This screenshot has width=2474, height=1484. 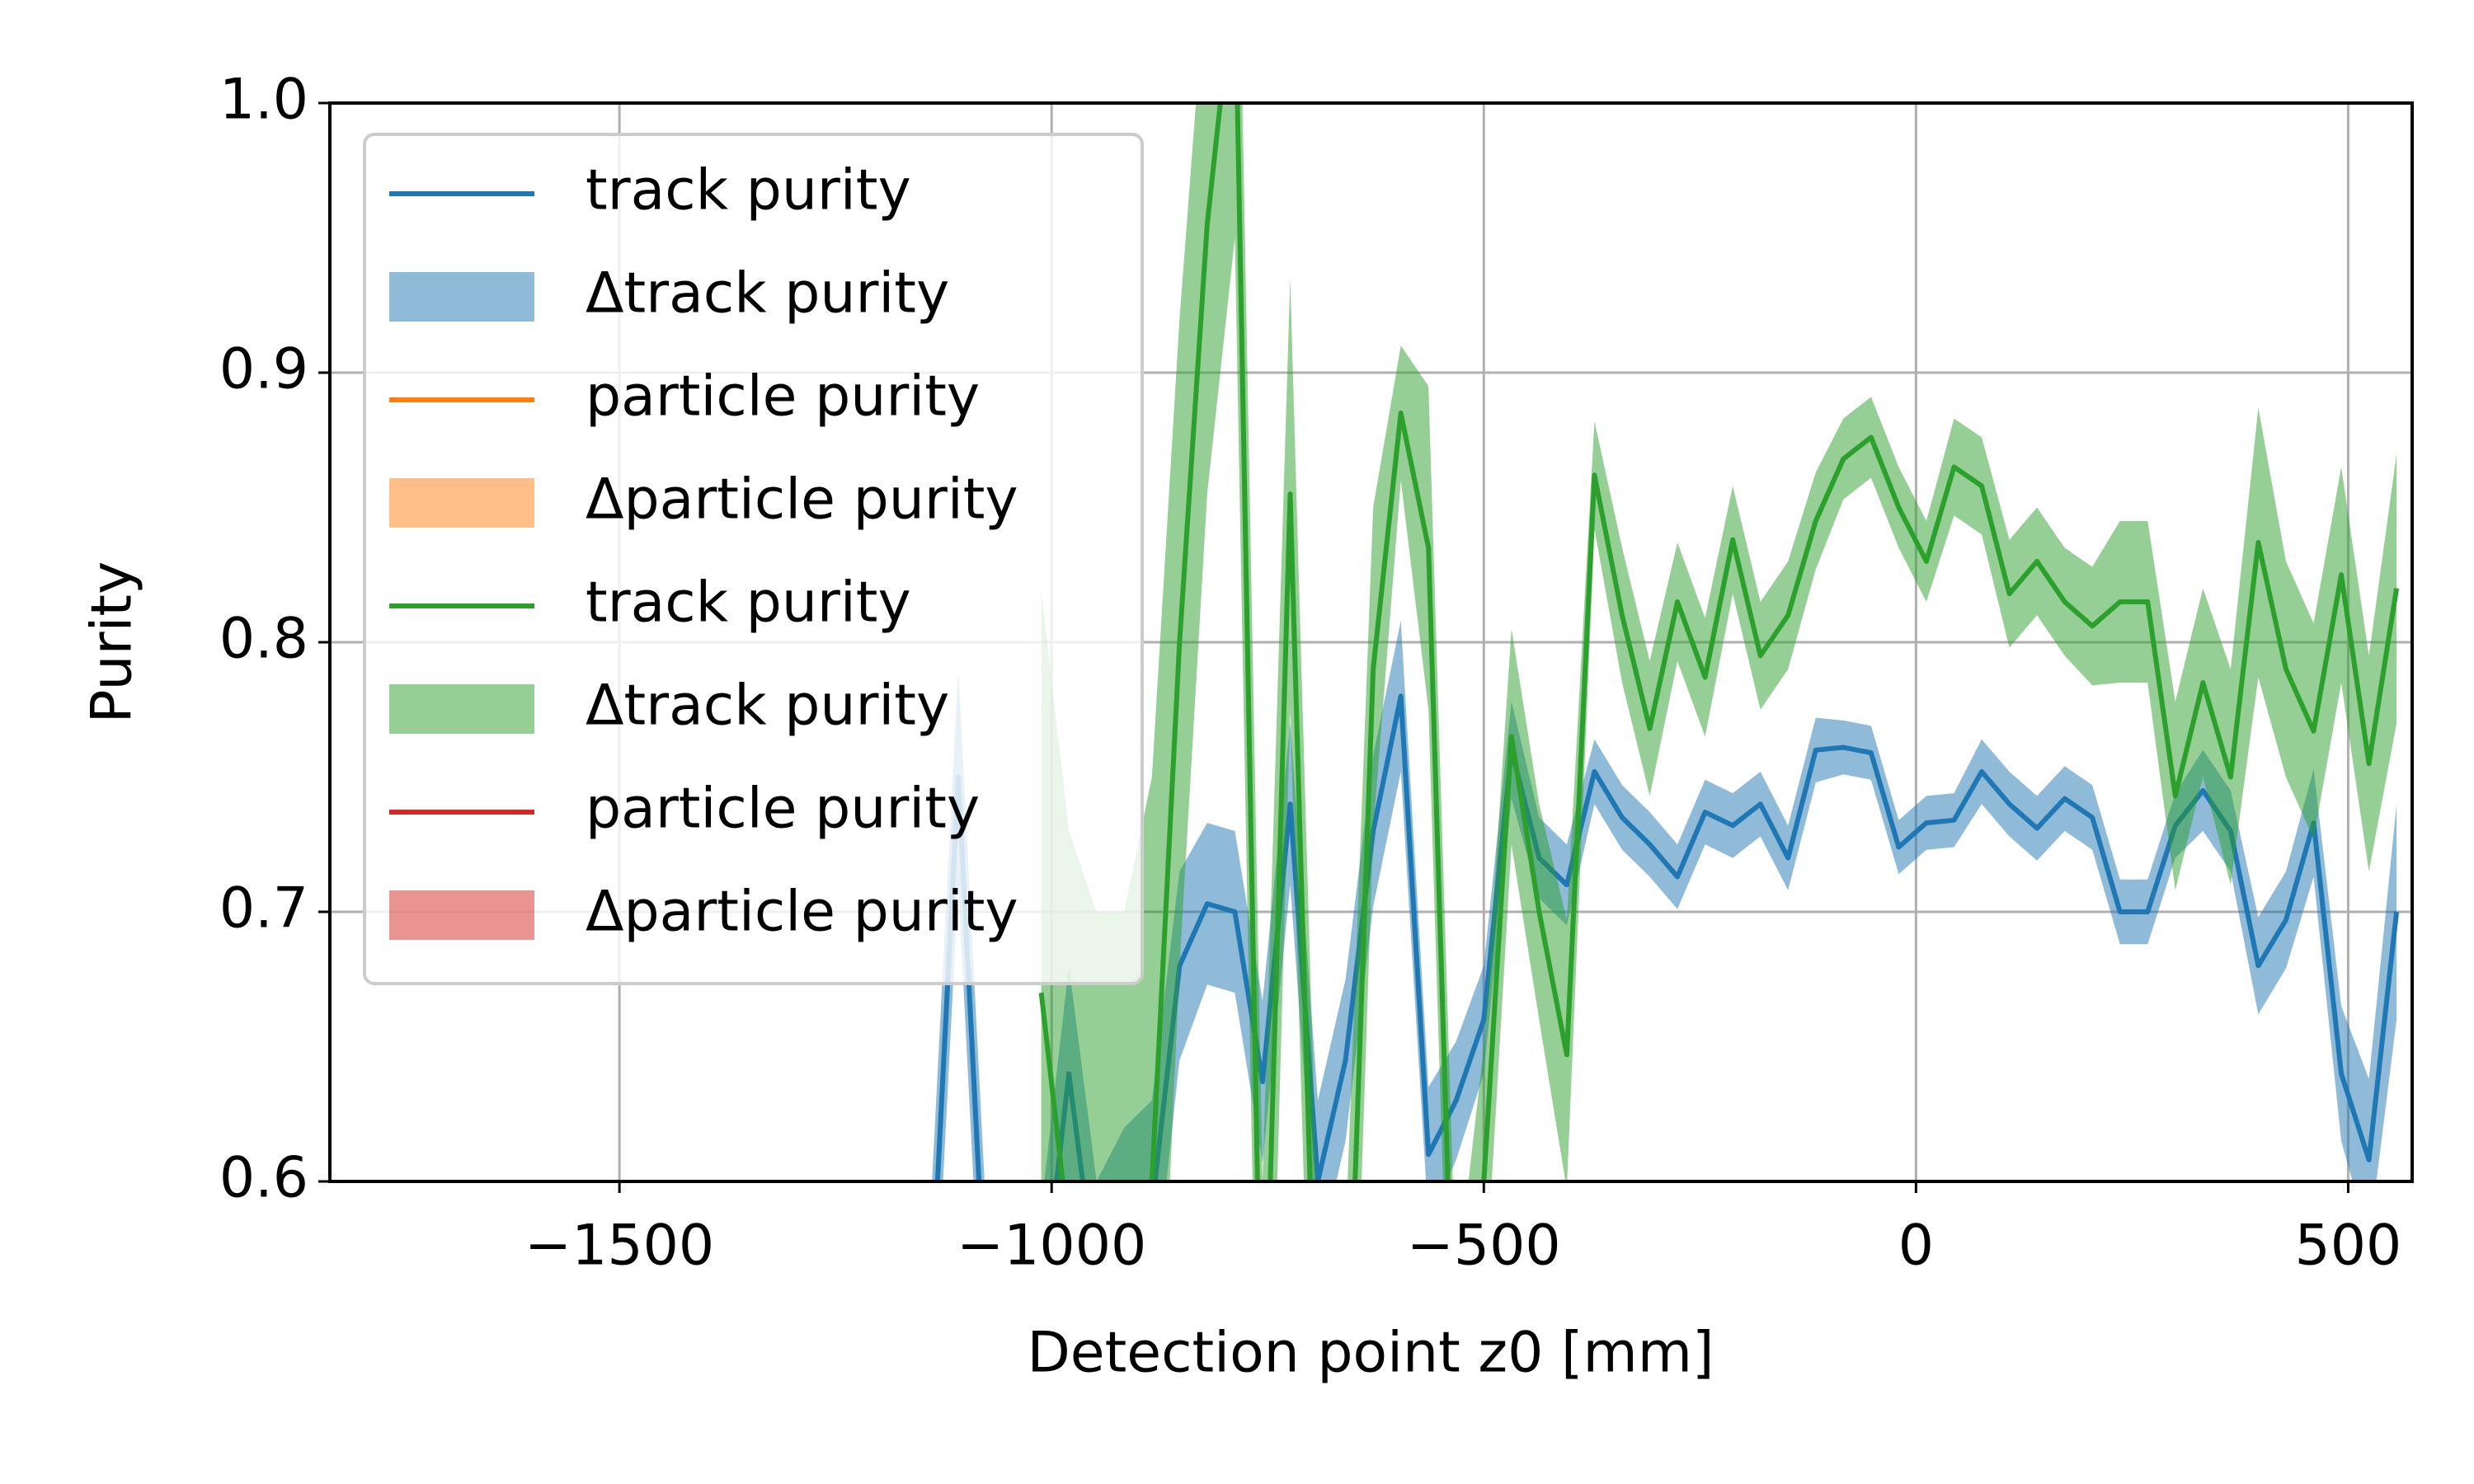 I want to click on y-tick-label: 0.9, so click(x=263, y=369).